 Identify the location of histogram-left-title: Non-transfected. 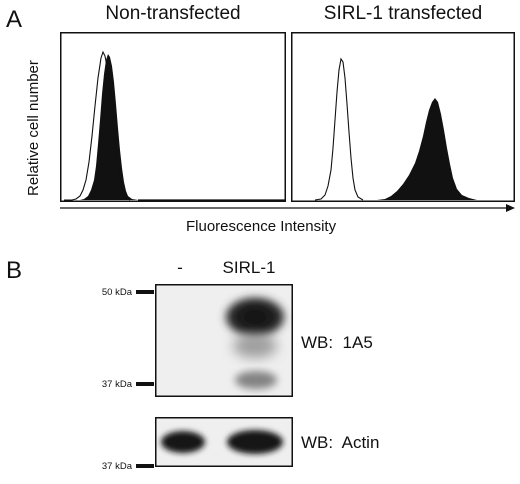
(173, 13).